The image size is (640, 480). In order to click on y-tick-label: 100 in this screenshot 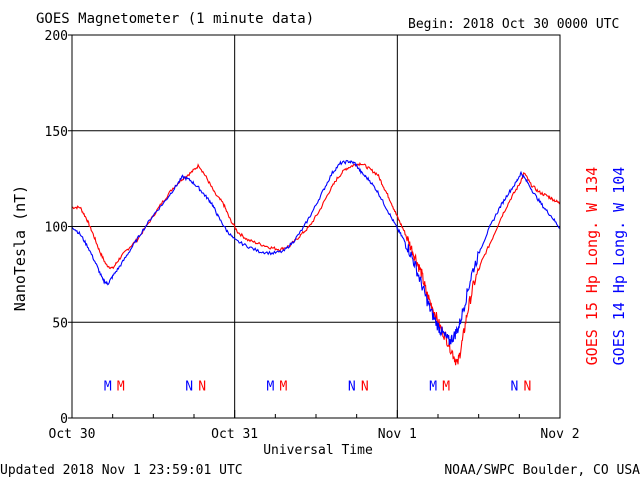, I will do `click(56, 228)`.